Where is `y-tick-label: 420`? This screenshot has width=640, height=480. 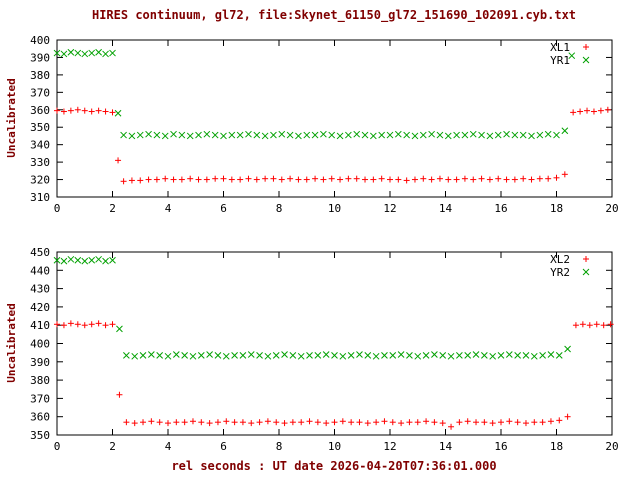 y-tick-label: 420 is located at coordinates (40, 307).